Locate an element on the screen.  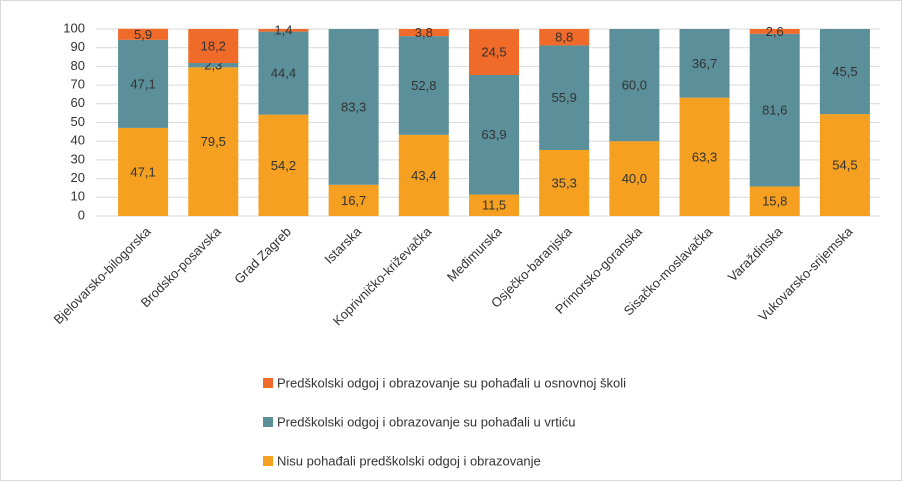
y-tick-label: 20 is located at coordinates (78, 177).